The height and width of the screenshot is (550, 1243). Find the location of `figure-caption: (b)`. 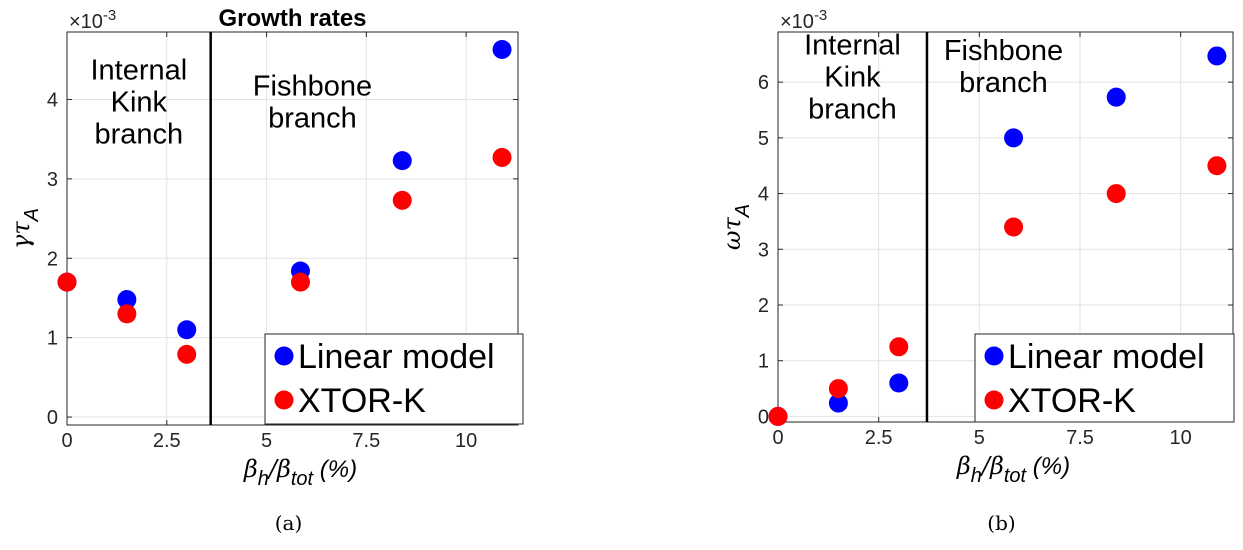

figure-caption: (b) is located at coordinates (1001, 523).